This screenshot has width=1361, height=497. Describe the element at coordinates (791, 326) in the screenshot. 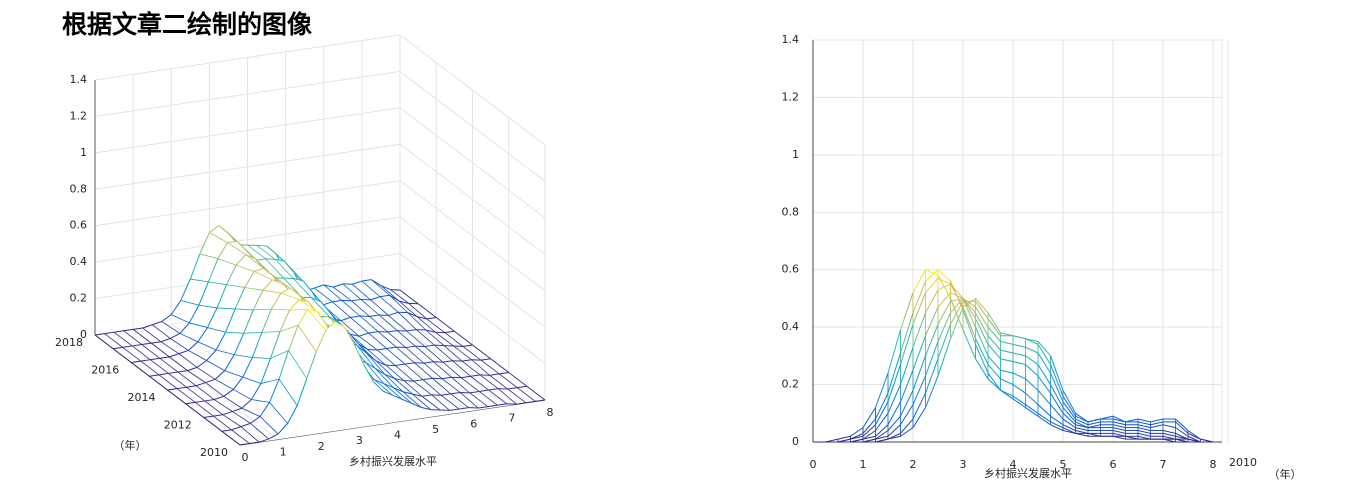

I see `z-tick-label: 0.4` at that location.